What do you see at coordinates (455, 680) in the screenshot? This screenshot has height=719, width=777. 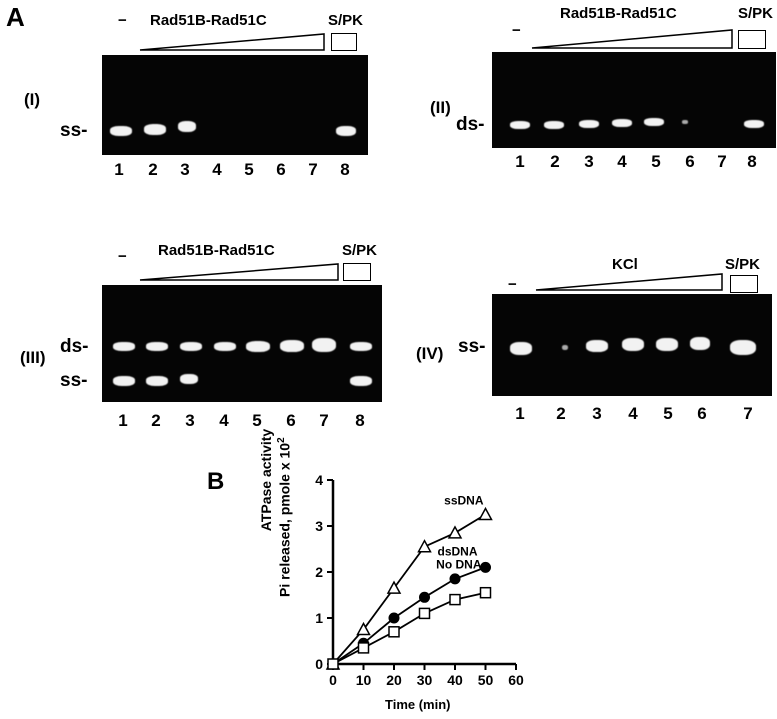 I see `x-tick-label: 40` at bounding box center [455, 680].